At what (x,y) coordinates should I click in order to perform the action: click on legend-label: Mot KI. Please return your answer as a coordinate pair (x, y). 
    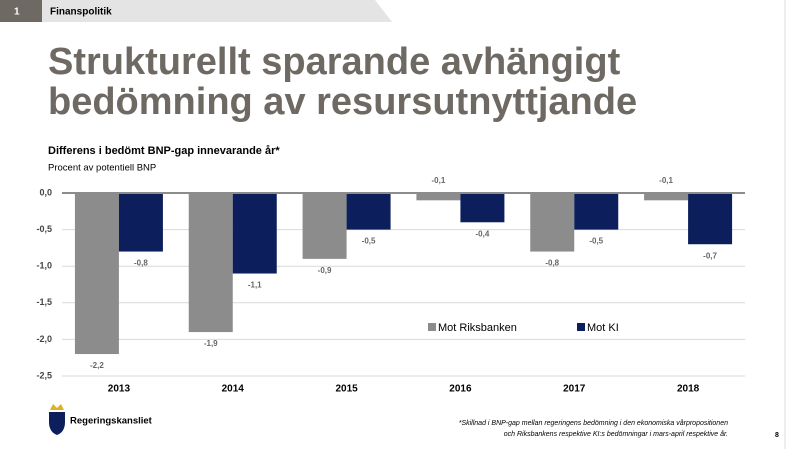
    Looking at the image, I should click on (603, 328).